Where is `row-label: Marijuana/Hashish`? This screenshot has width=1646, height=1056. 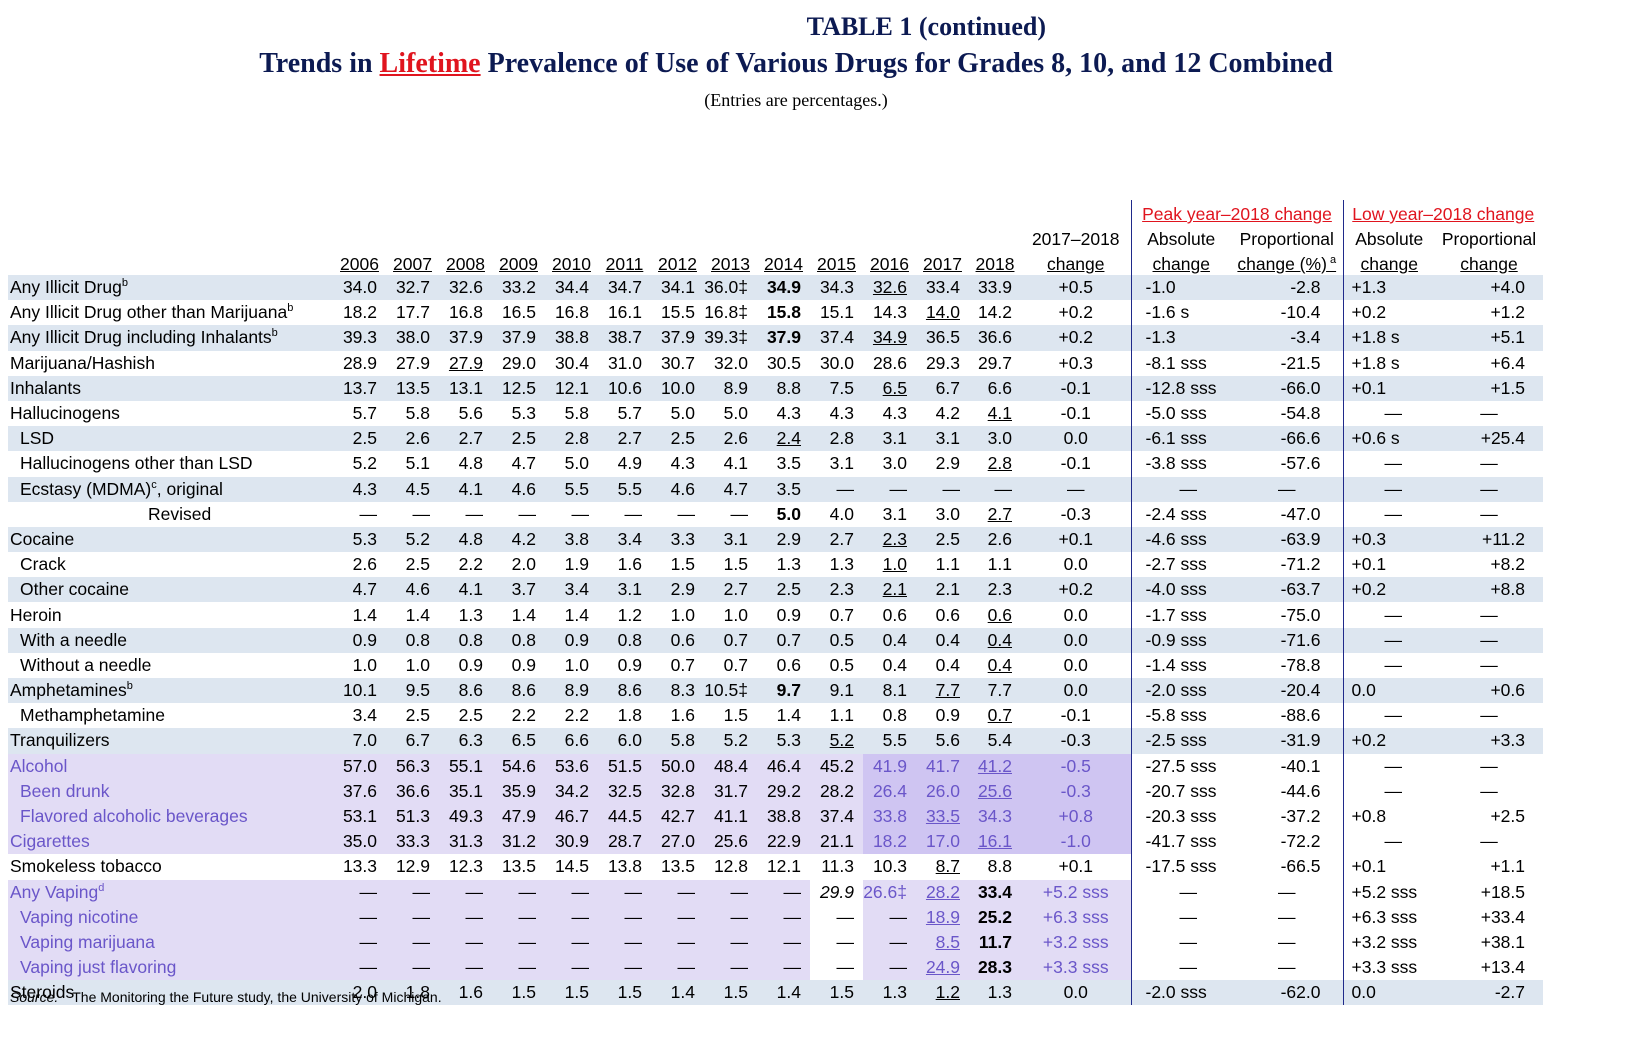
row-label: Marijuana/Hashish is located at coordinates (82, 362).